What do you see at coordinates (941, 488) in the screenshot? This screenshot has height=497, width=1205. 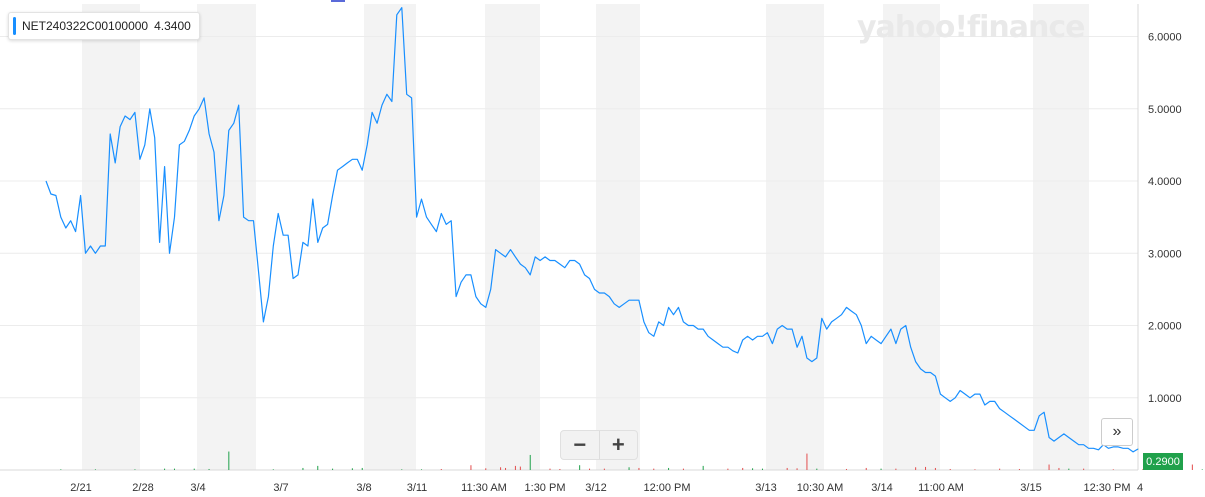 I see `x-tick-label-13: 11:00 AM` at bounding box center [941, 488].